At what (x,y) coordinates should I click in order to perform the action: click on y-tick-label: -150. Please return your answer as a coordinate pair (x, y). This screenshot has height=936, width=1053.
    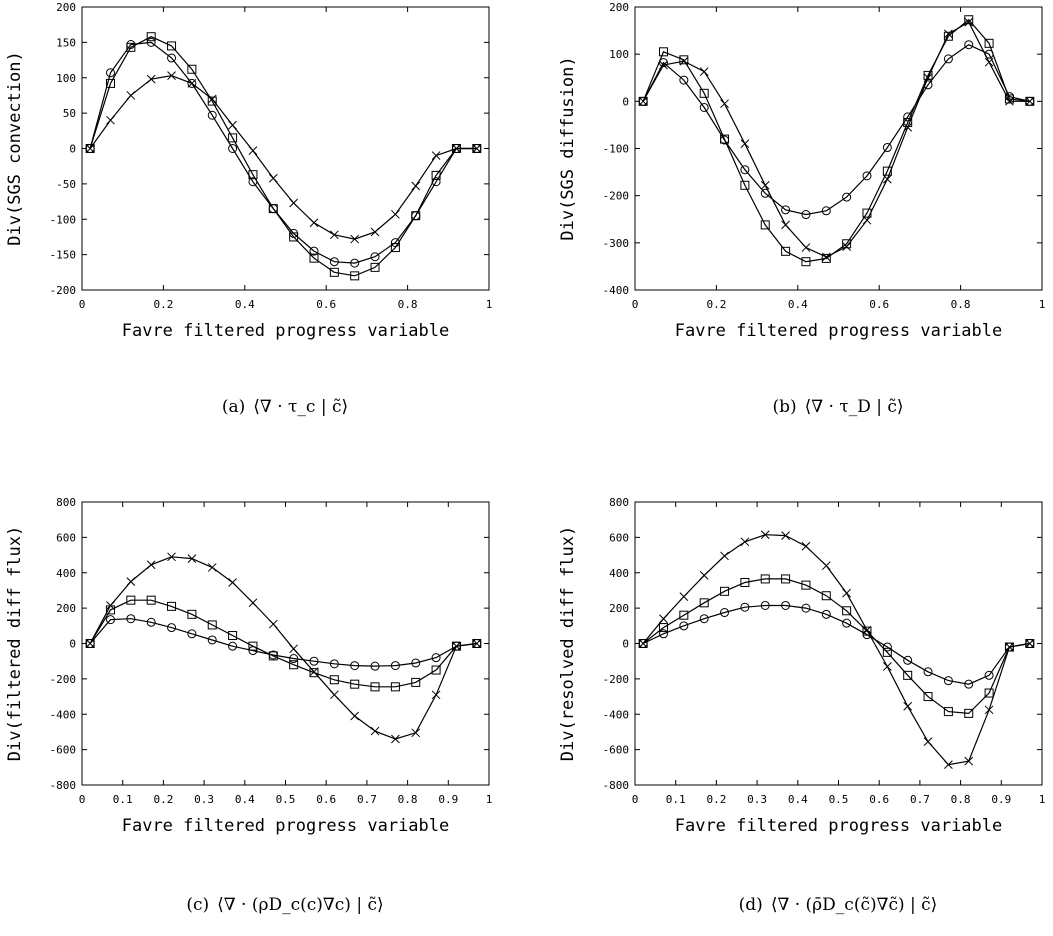
    Looking at the image, I should click on (63, 255).